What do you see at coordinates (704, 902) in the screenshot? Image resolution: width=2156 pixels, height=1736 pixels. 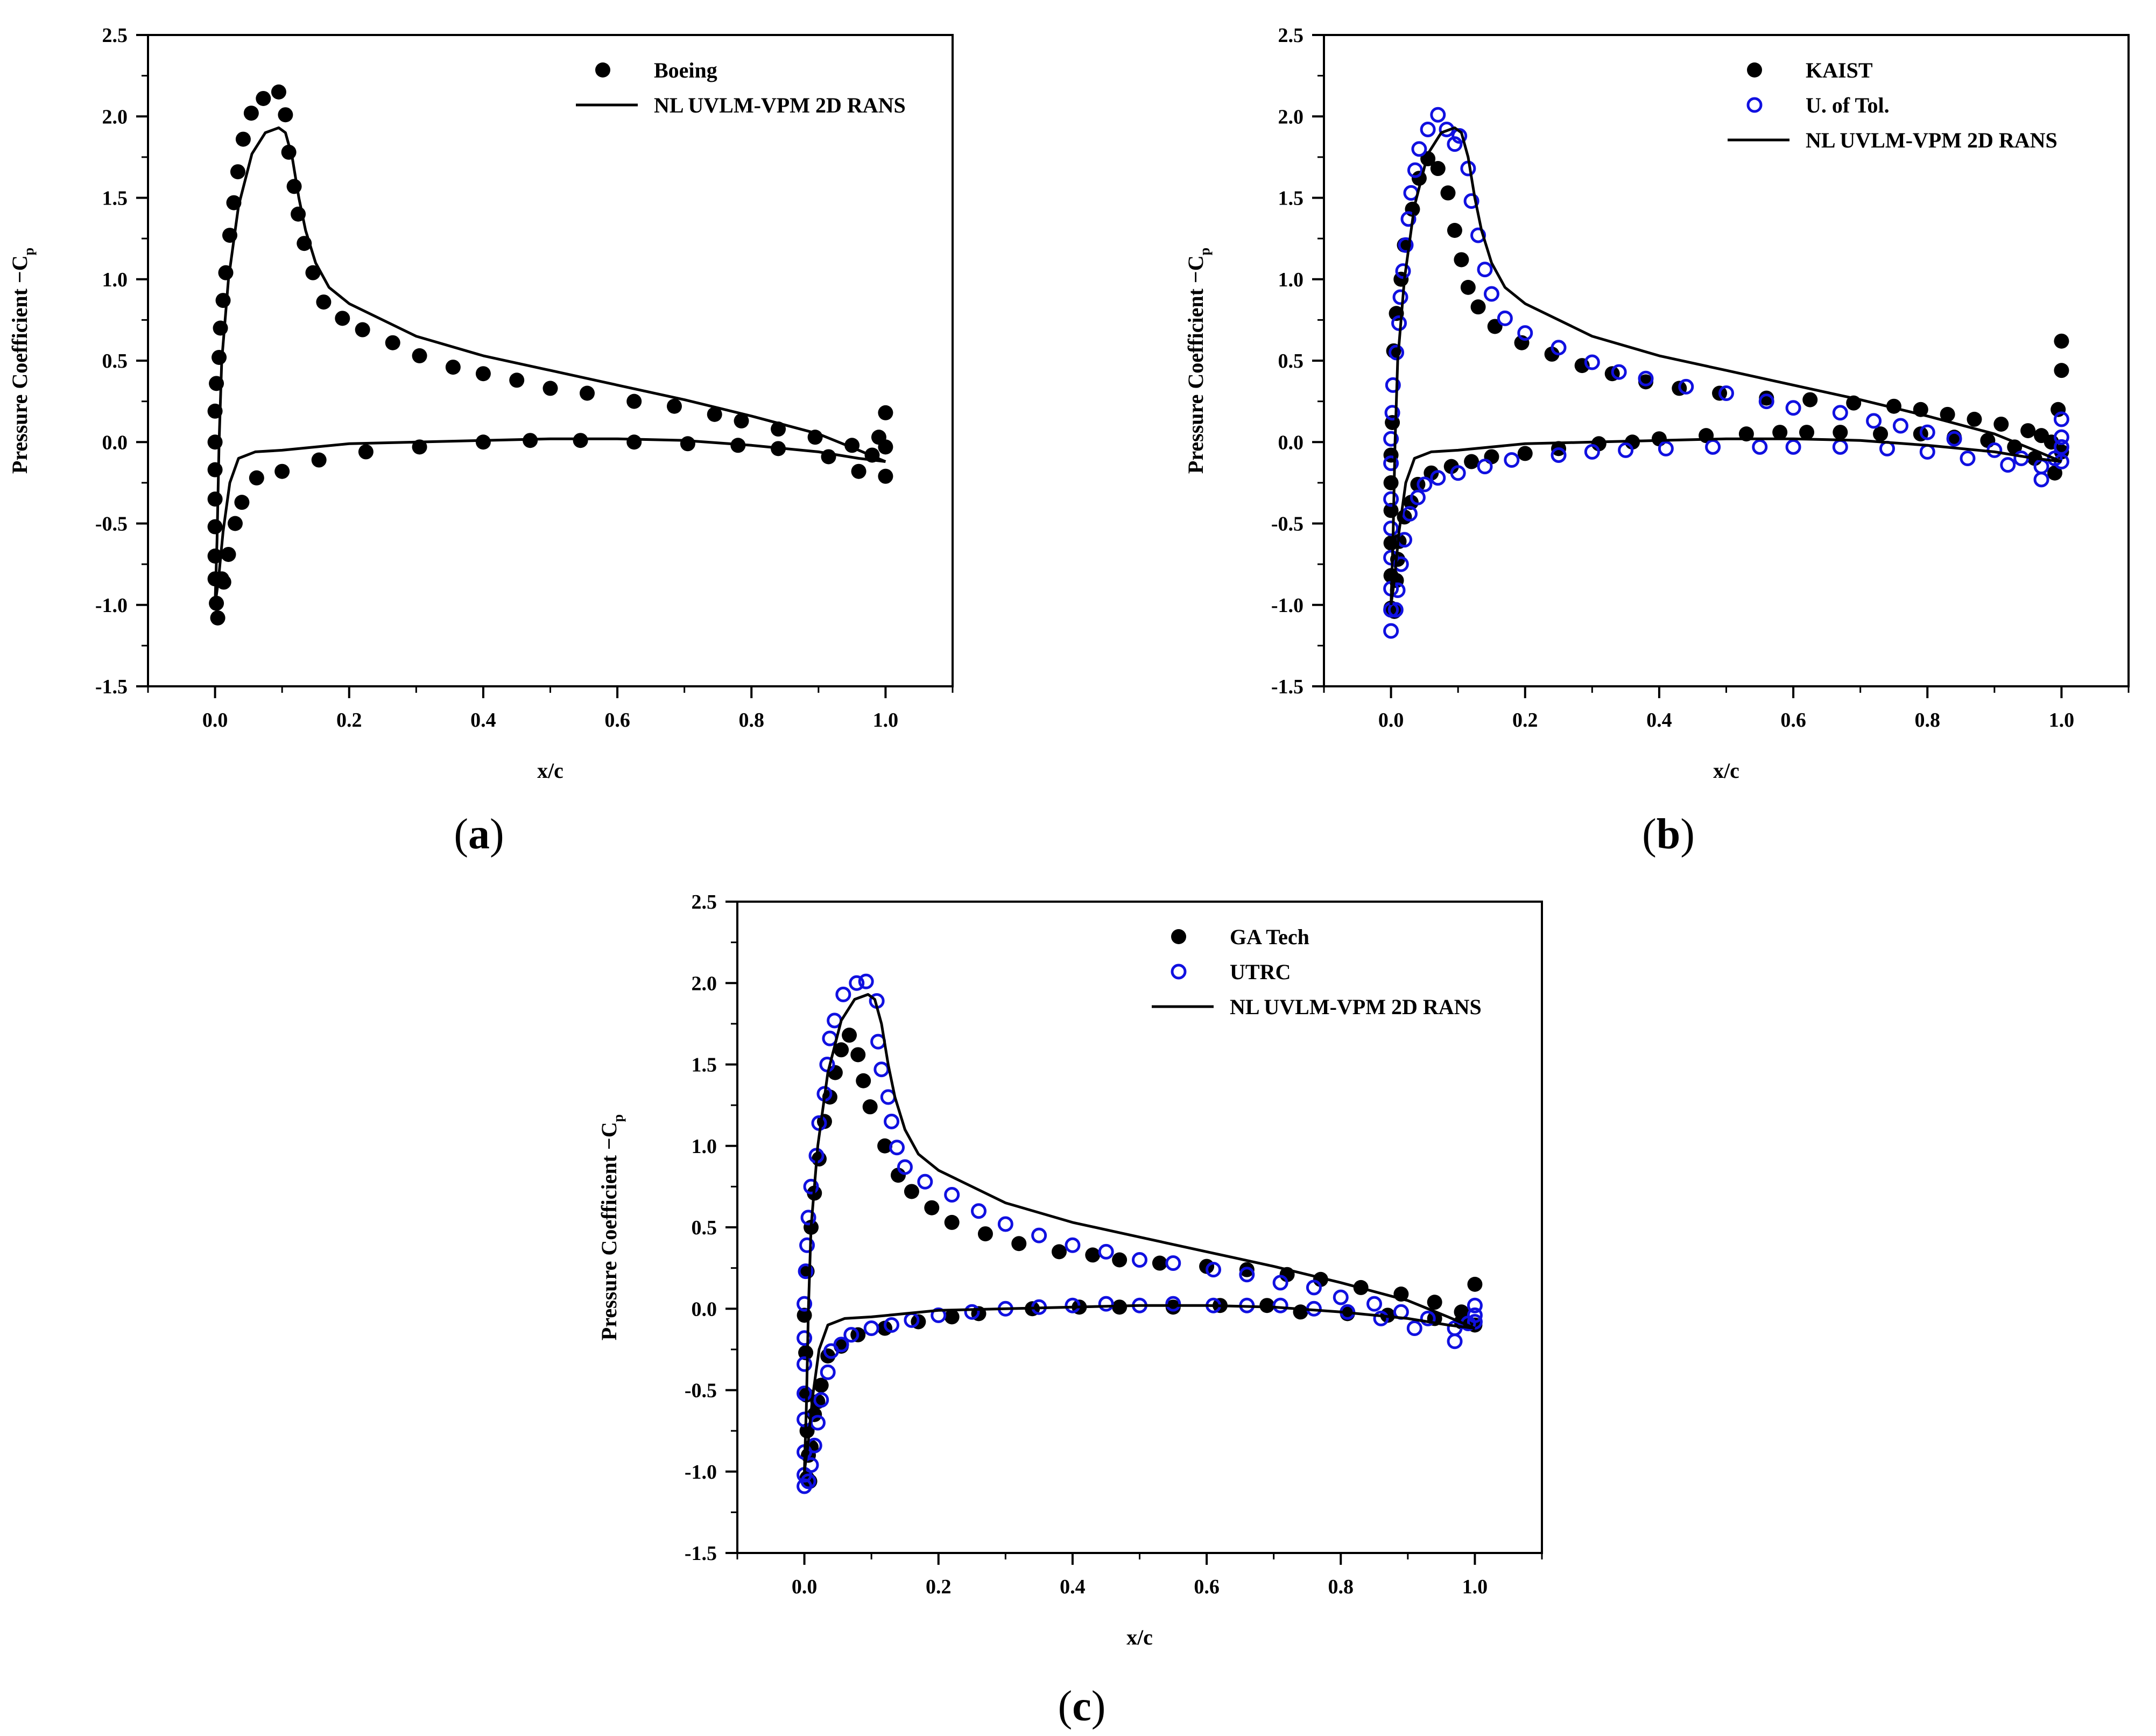 I see `y-tick-label: 2.5` at bounding box center [704, 902].